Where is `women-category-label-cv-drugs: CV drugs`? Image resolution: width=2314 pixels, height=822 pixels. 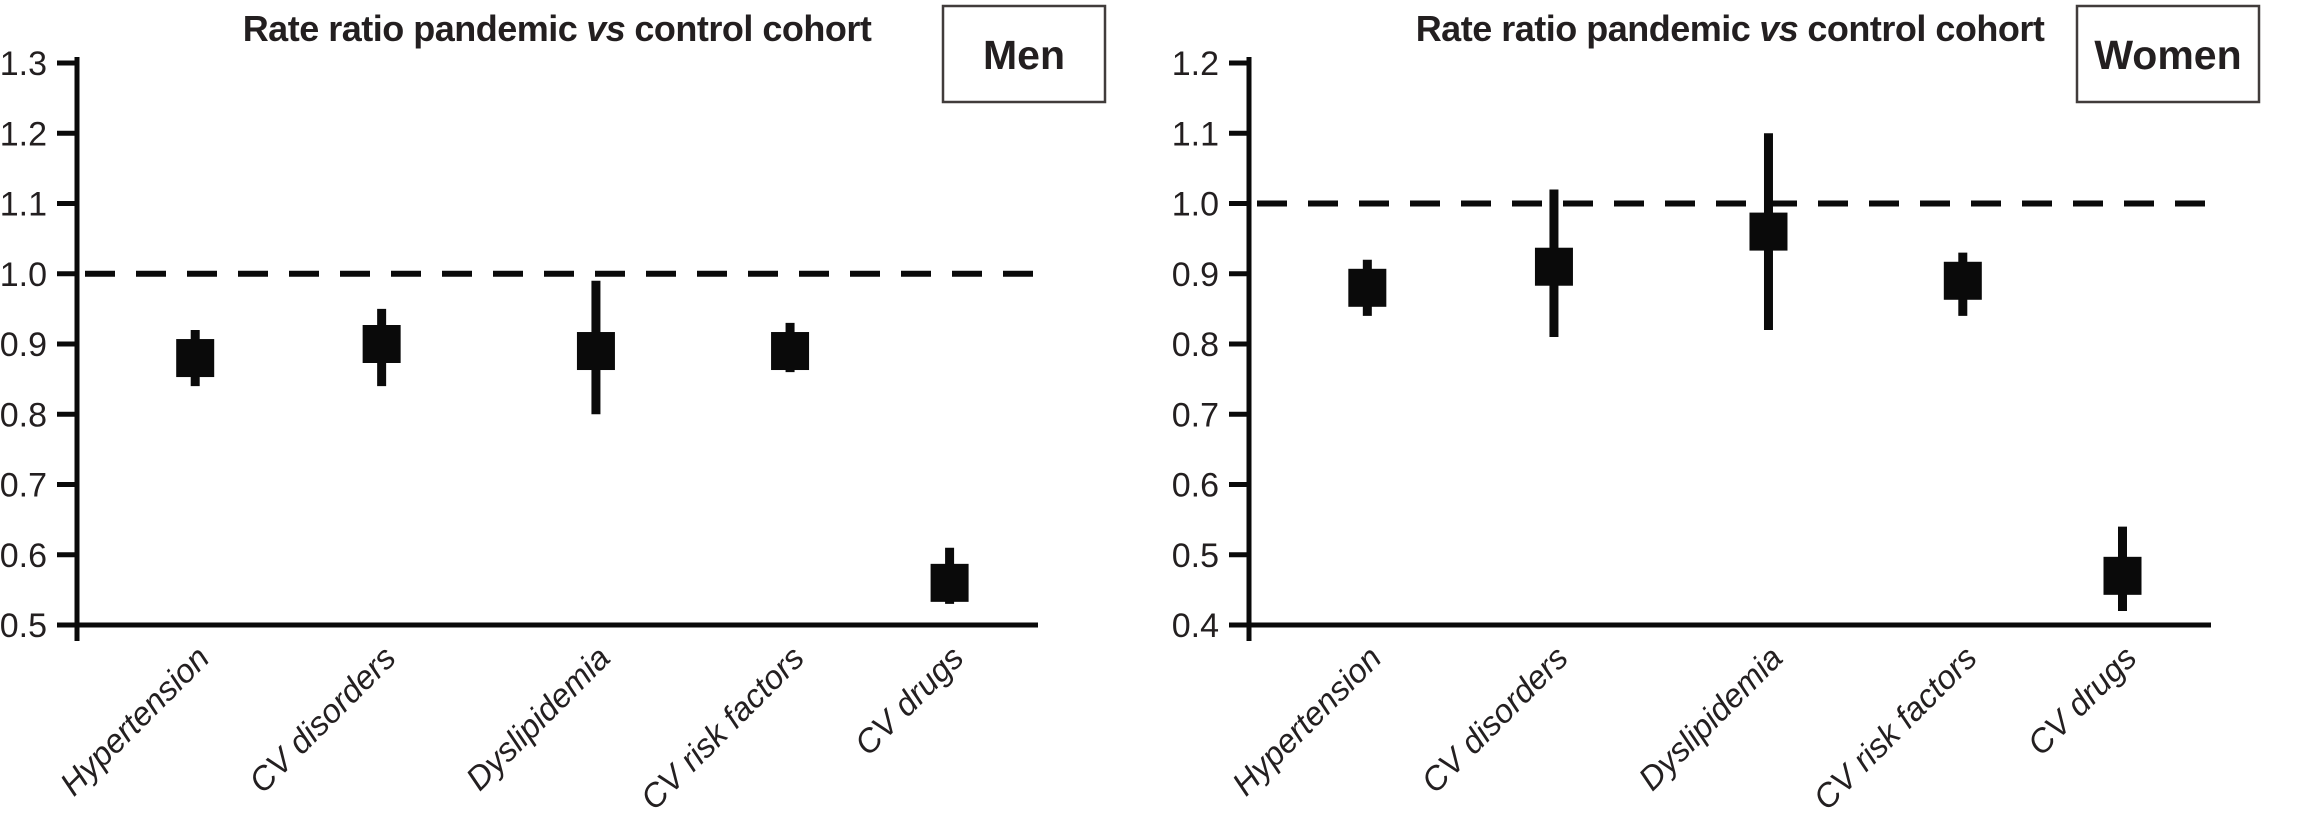
women-category-label-cv-drugs: CV drugs is located at coordinates (2081, 700).